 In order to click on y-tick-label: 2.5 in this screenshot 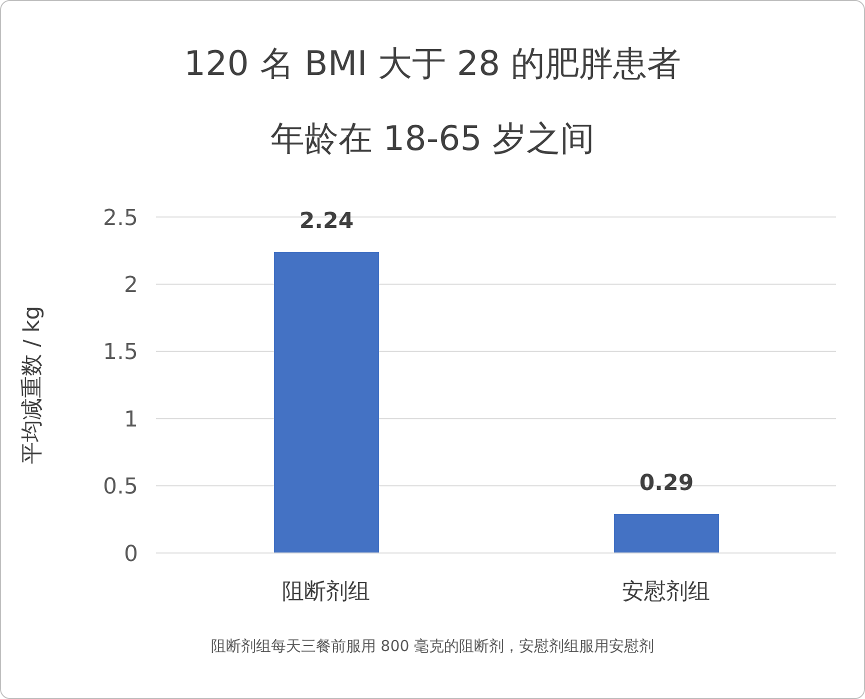, I will do `click(120, 218)`.